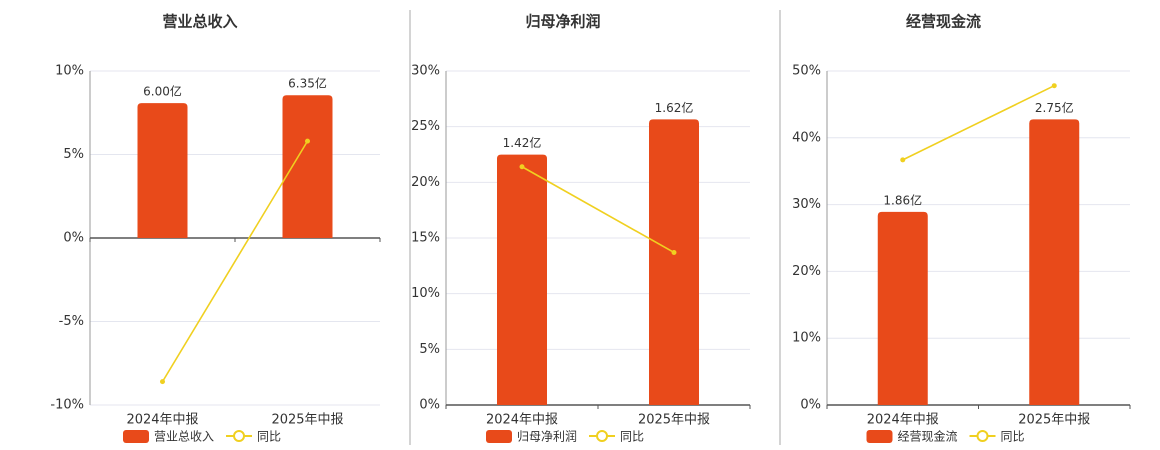  What do you see at coordinates (425, 126) in the screenshot?
I see `y-tick-label: 25%` at bounding box center [425, 126].